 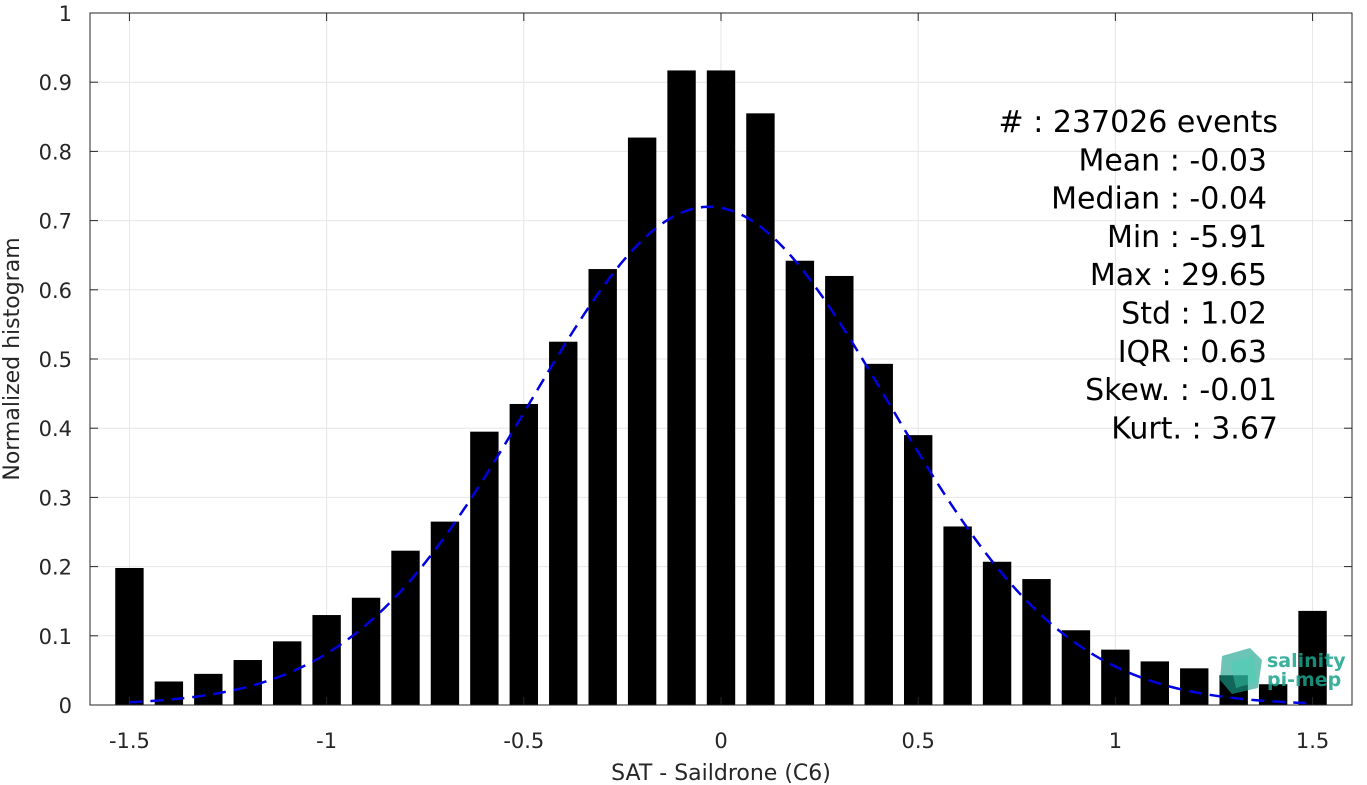 What do you see at coordinates (917, 741) in the screenshot?
I see `x-tick-label: 0.5` at bounding box center [917, 741].